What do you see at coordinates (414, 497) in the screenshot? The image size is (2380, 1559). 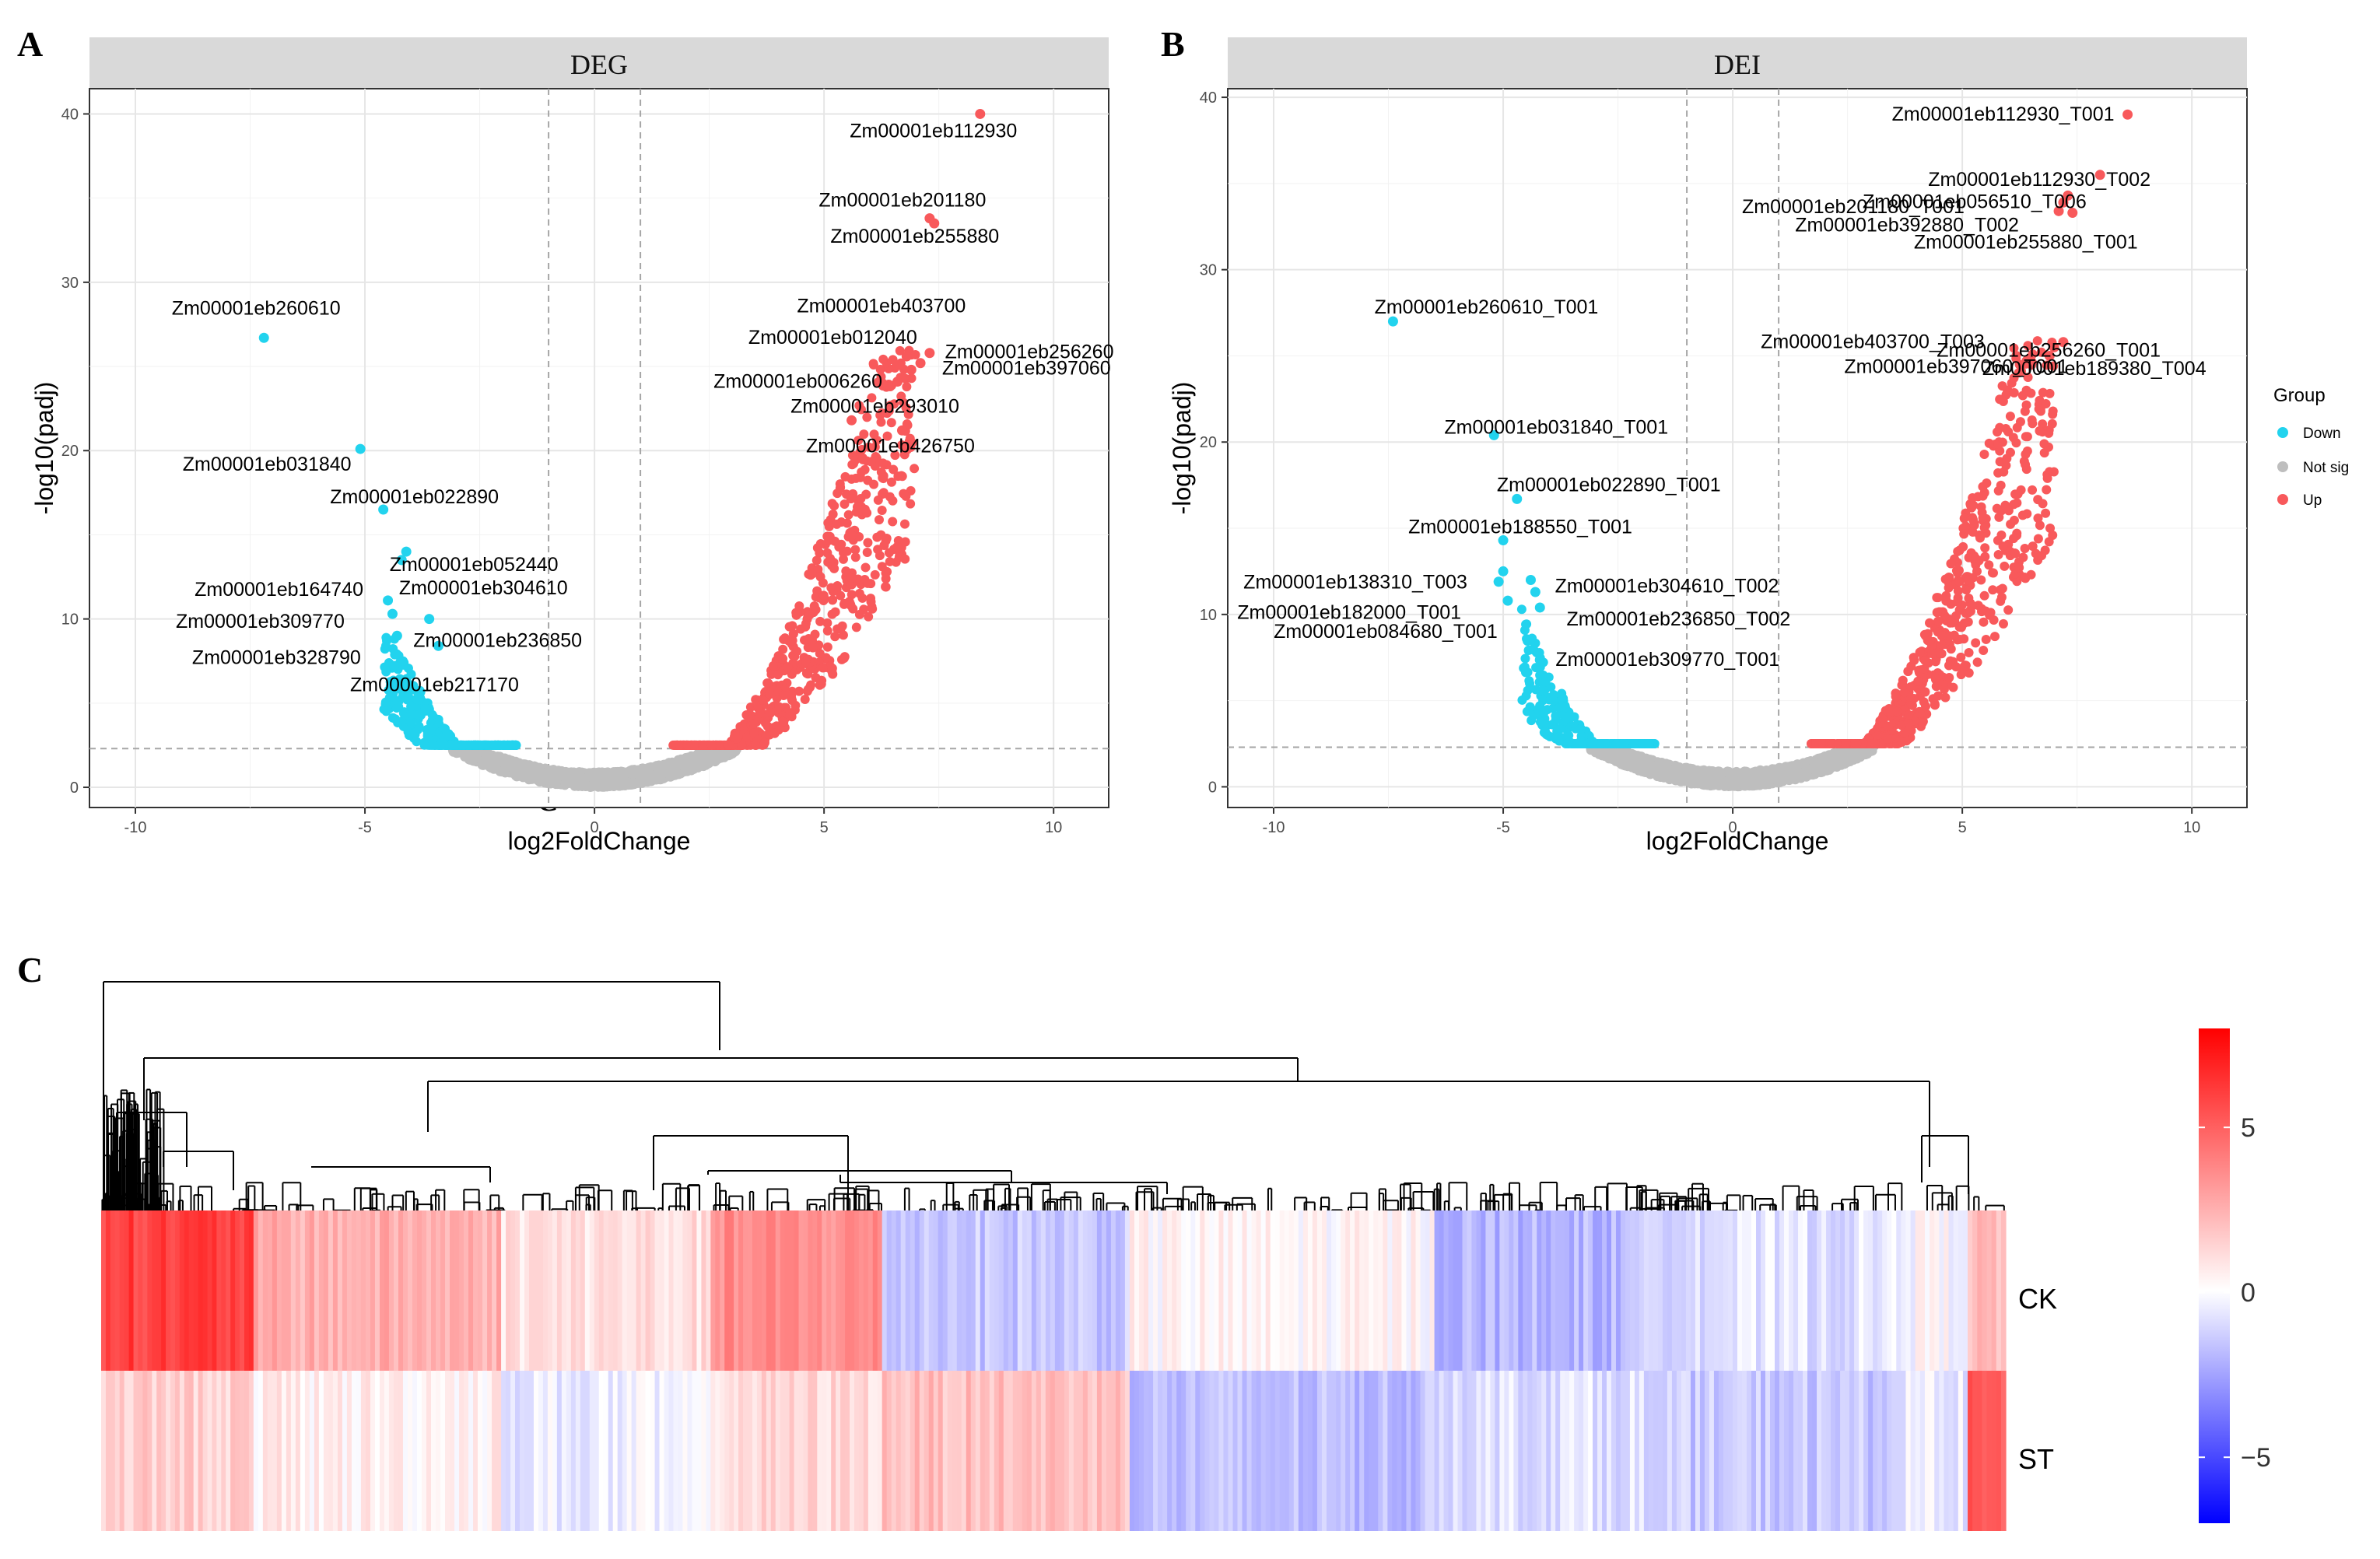 I see `gene-label: Zm00001eb022890` at bounding box center [414, 497].